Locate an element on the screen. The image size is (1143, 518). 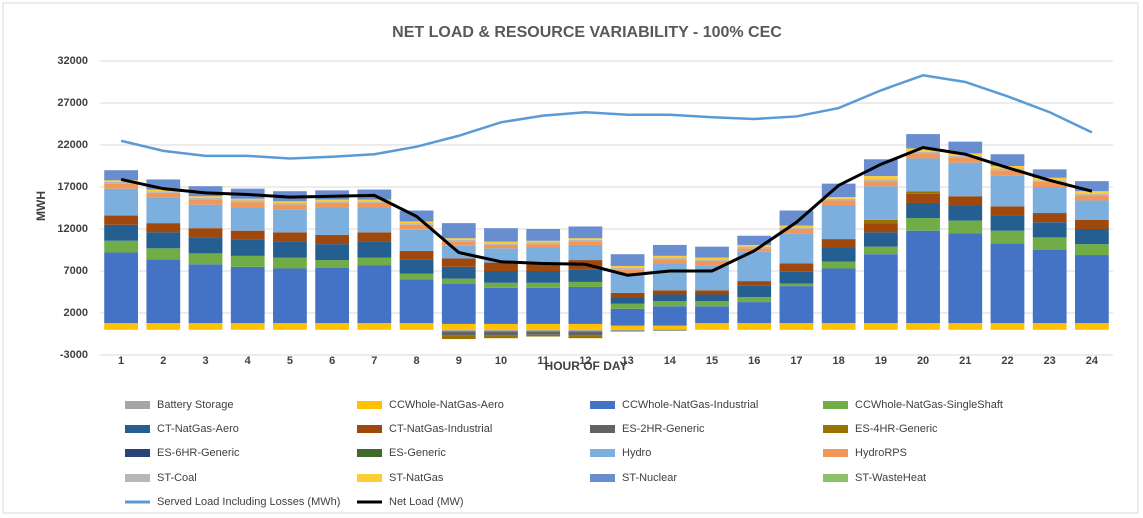
legend-label: CCWhole-NatGas-Aero is located at coordinates (446, 405).